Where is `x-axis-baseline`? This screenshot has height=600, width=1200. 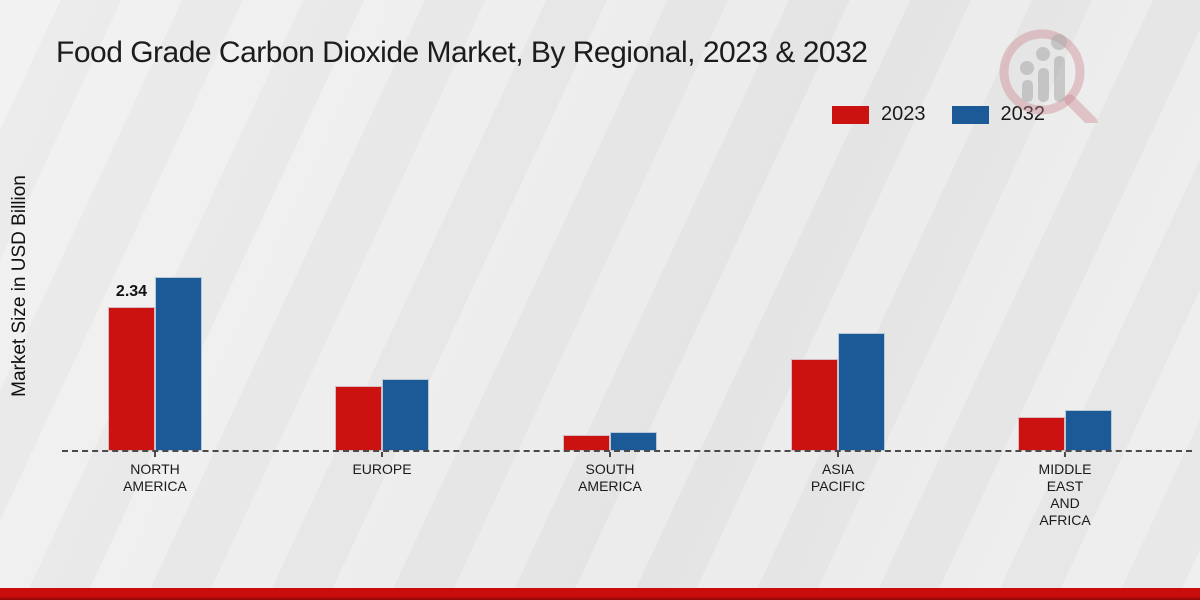
x-axis-baseline is located at coordinates (627, 451).